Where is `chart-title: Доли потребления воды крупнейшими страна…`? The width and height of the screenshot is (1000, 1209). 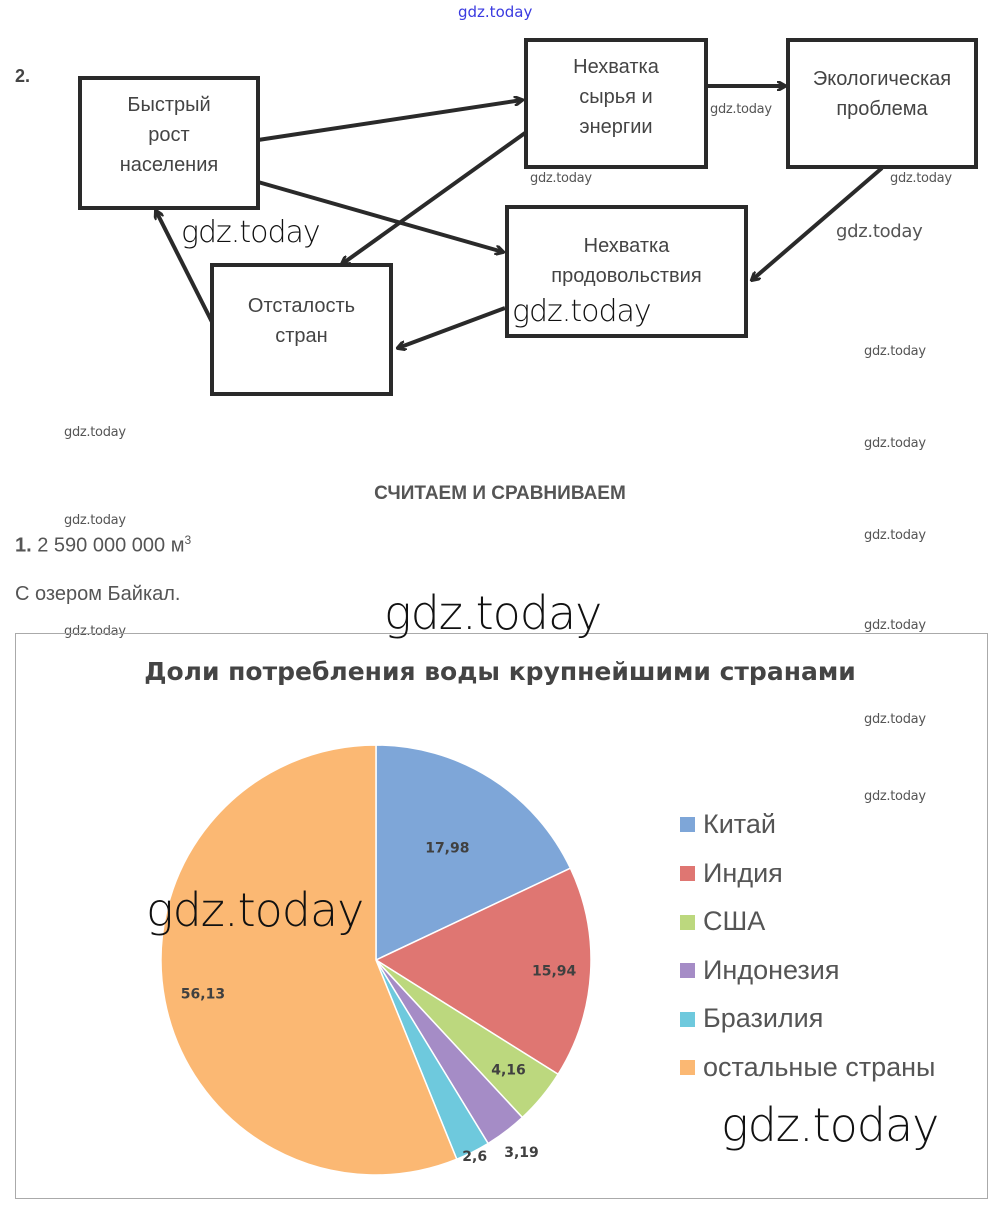
chart-title: Доли потребления воды крупнейшими страна… is located at coordinates (500, 671).